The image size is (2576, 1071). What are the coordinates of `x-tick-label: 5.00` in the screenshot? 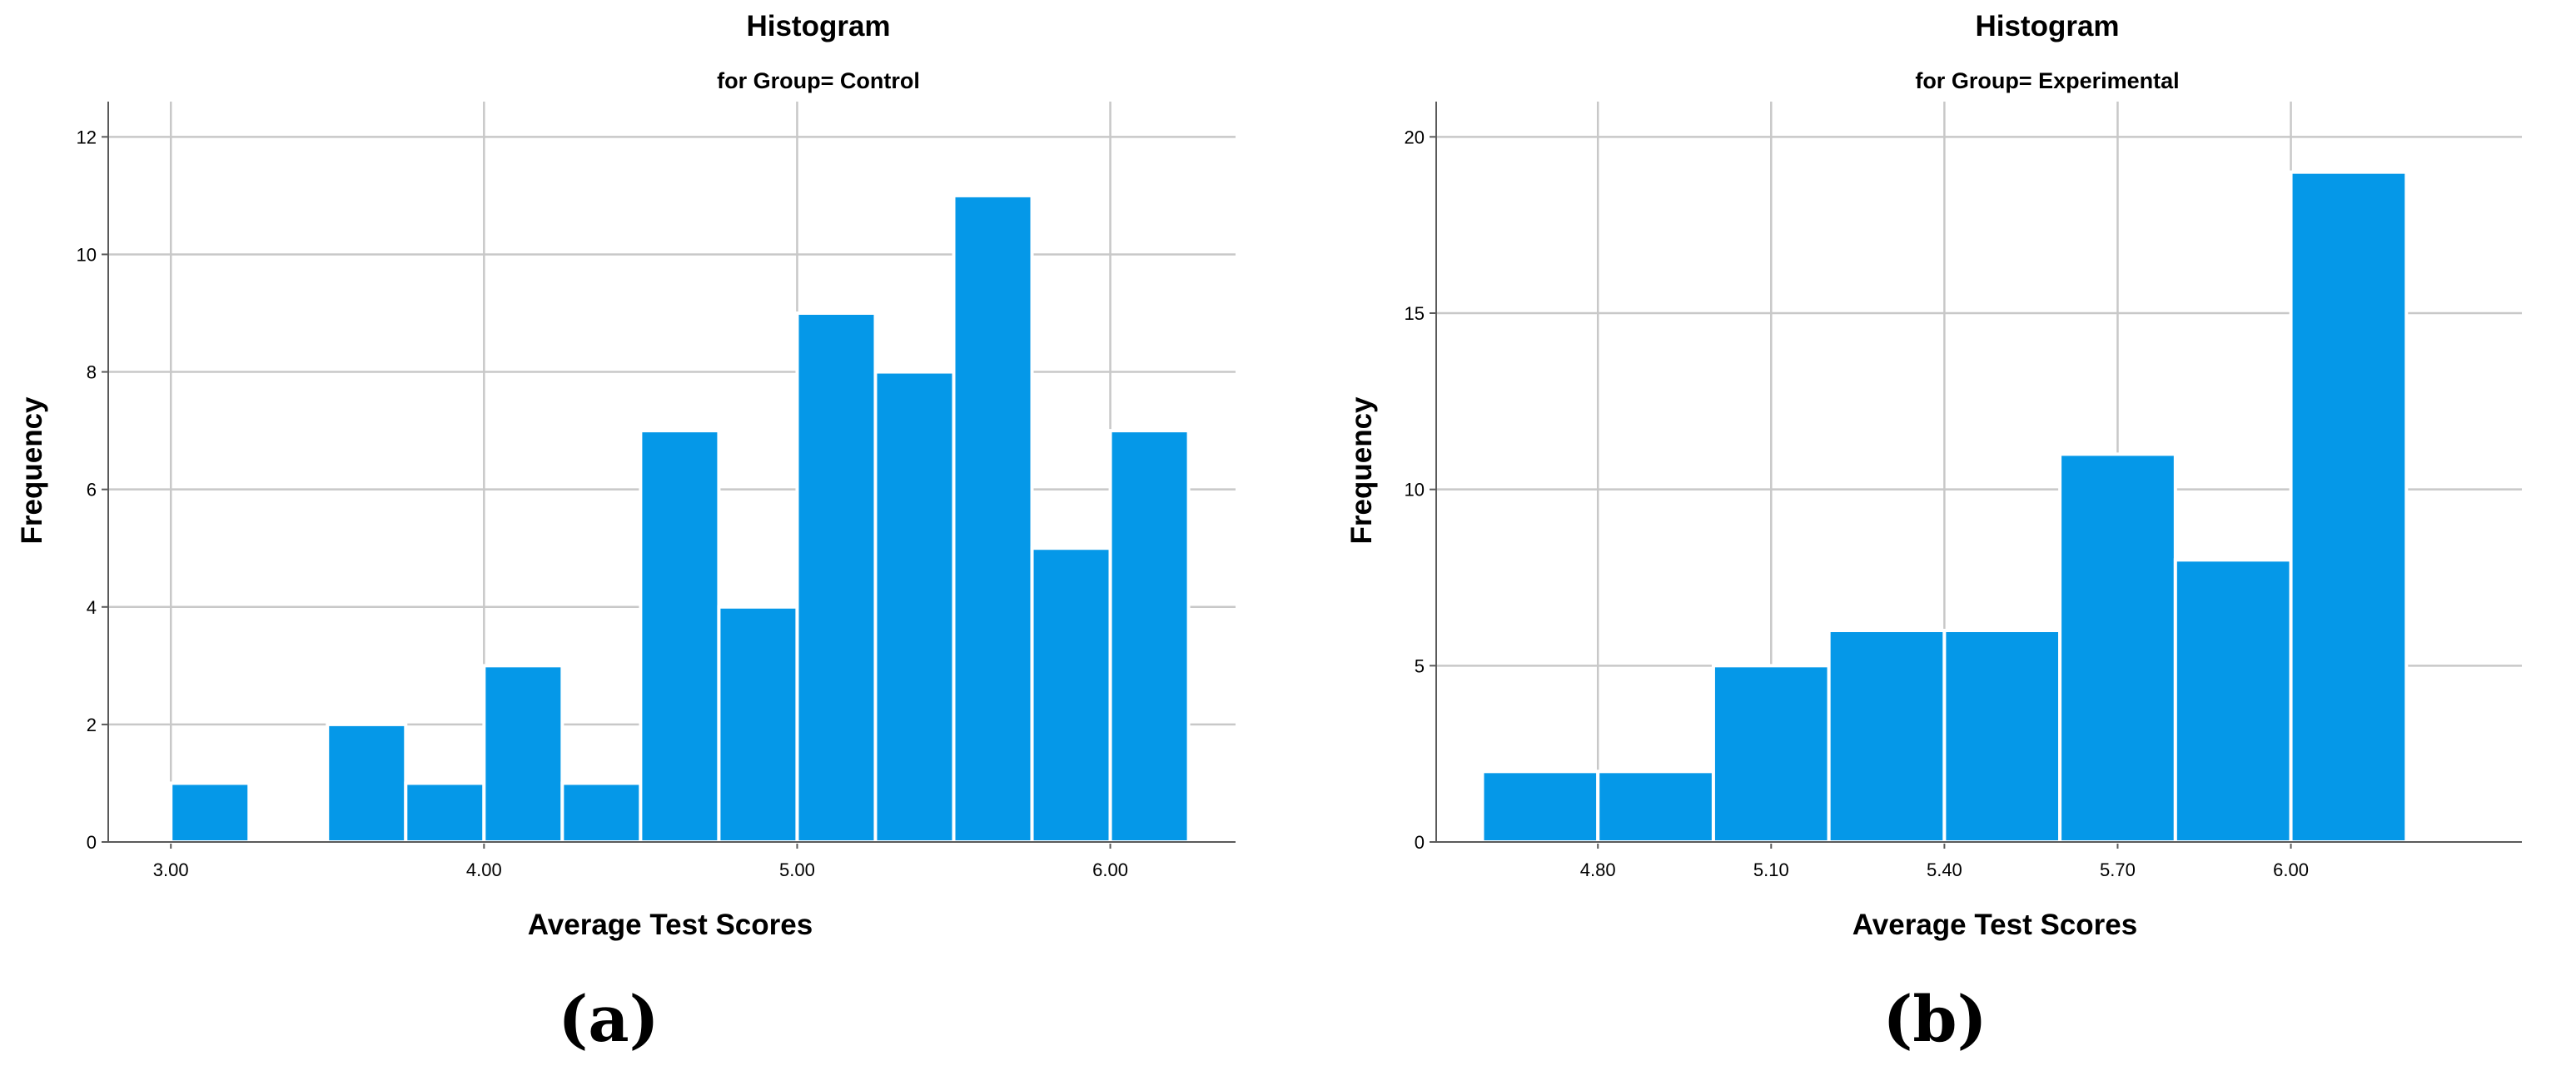 It's located at (797, 869).